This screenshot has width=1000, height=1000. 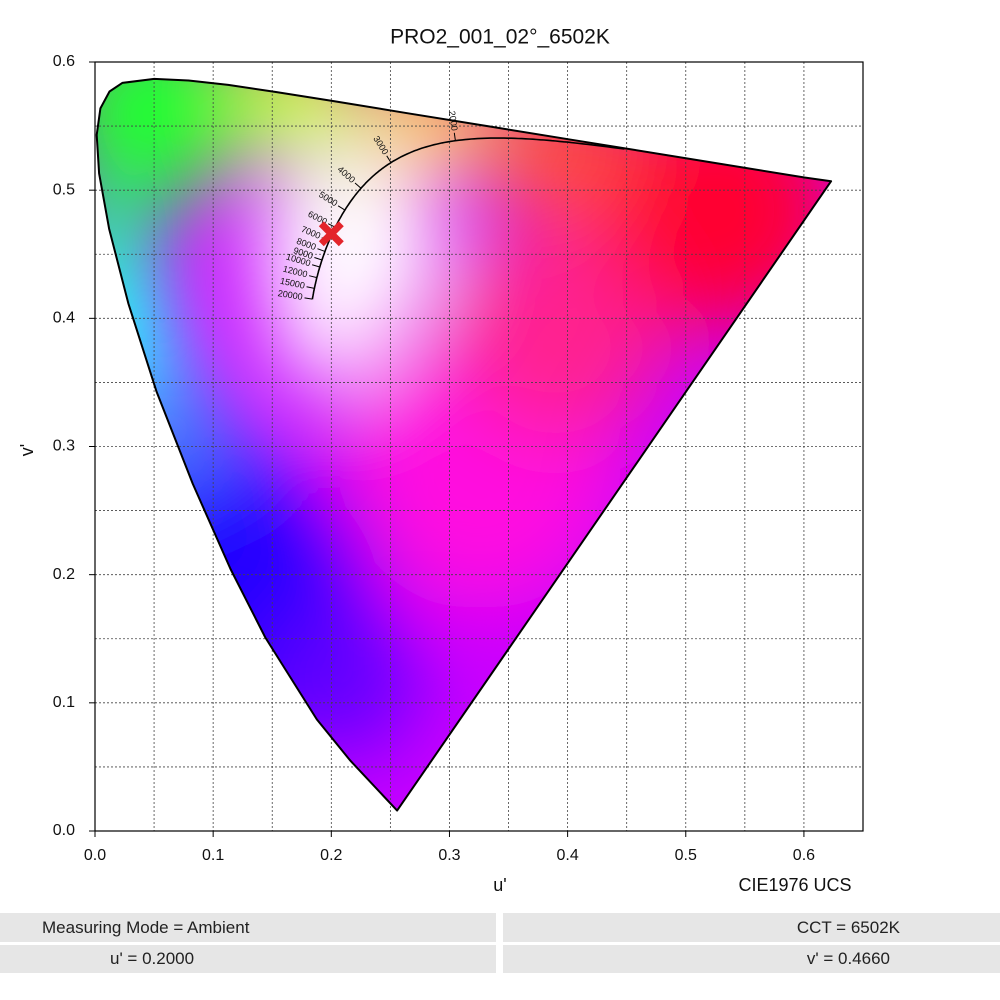 What do you see at coordinates (64, 61) in the screenshot?
I see `y-tick-label: 0.6` at bounding box center [64, 61].